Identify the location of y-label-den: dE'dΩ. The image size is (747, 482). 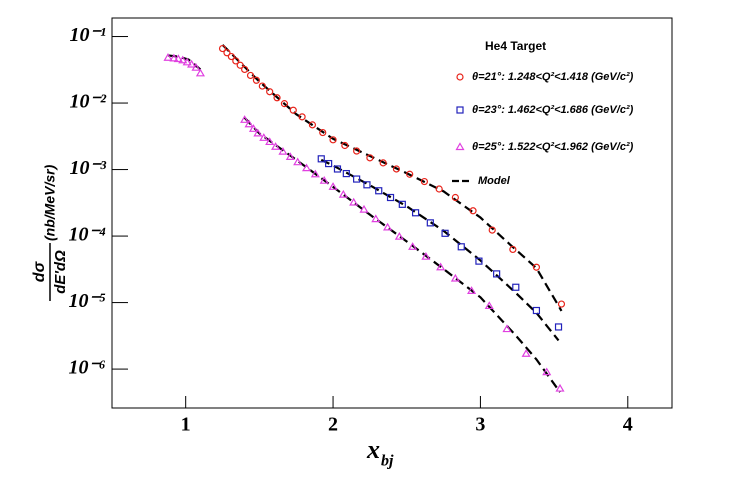
(60, 272).